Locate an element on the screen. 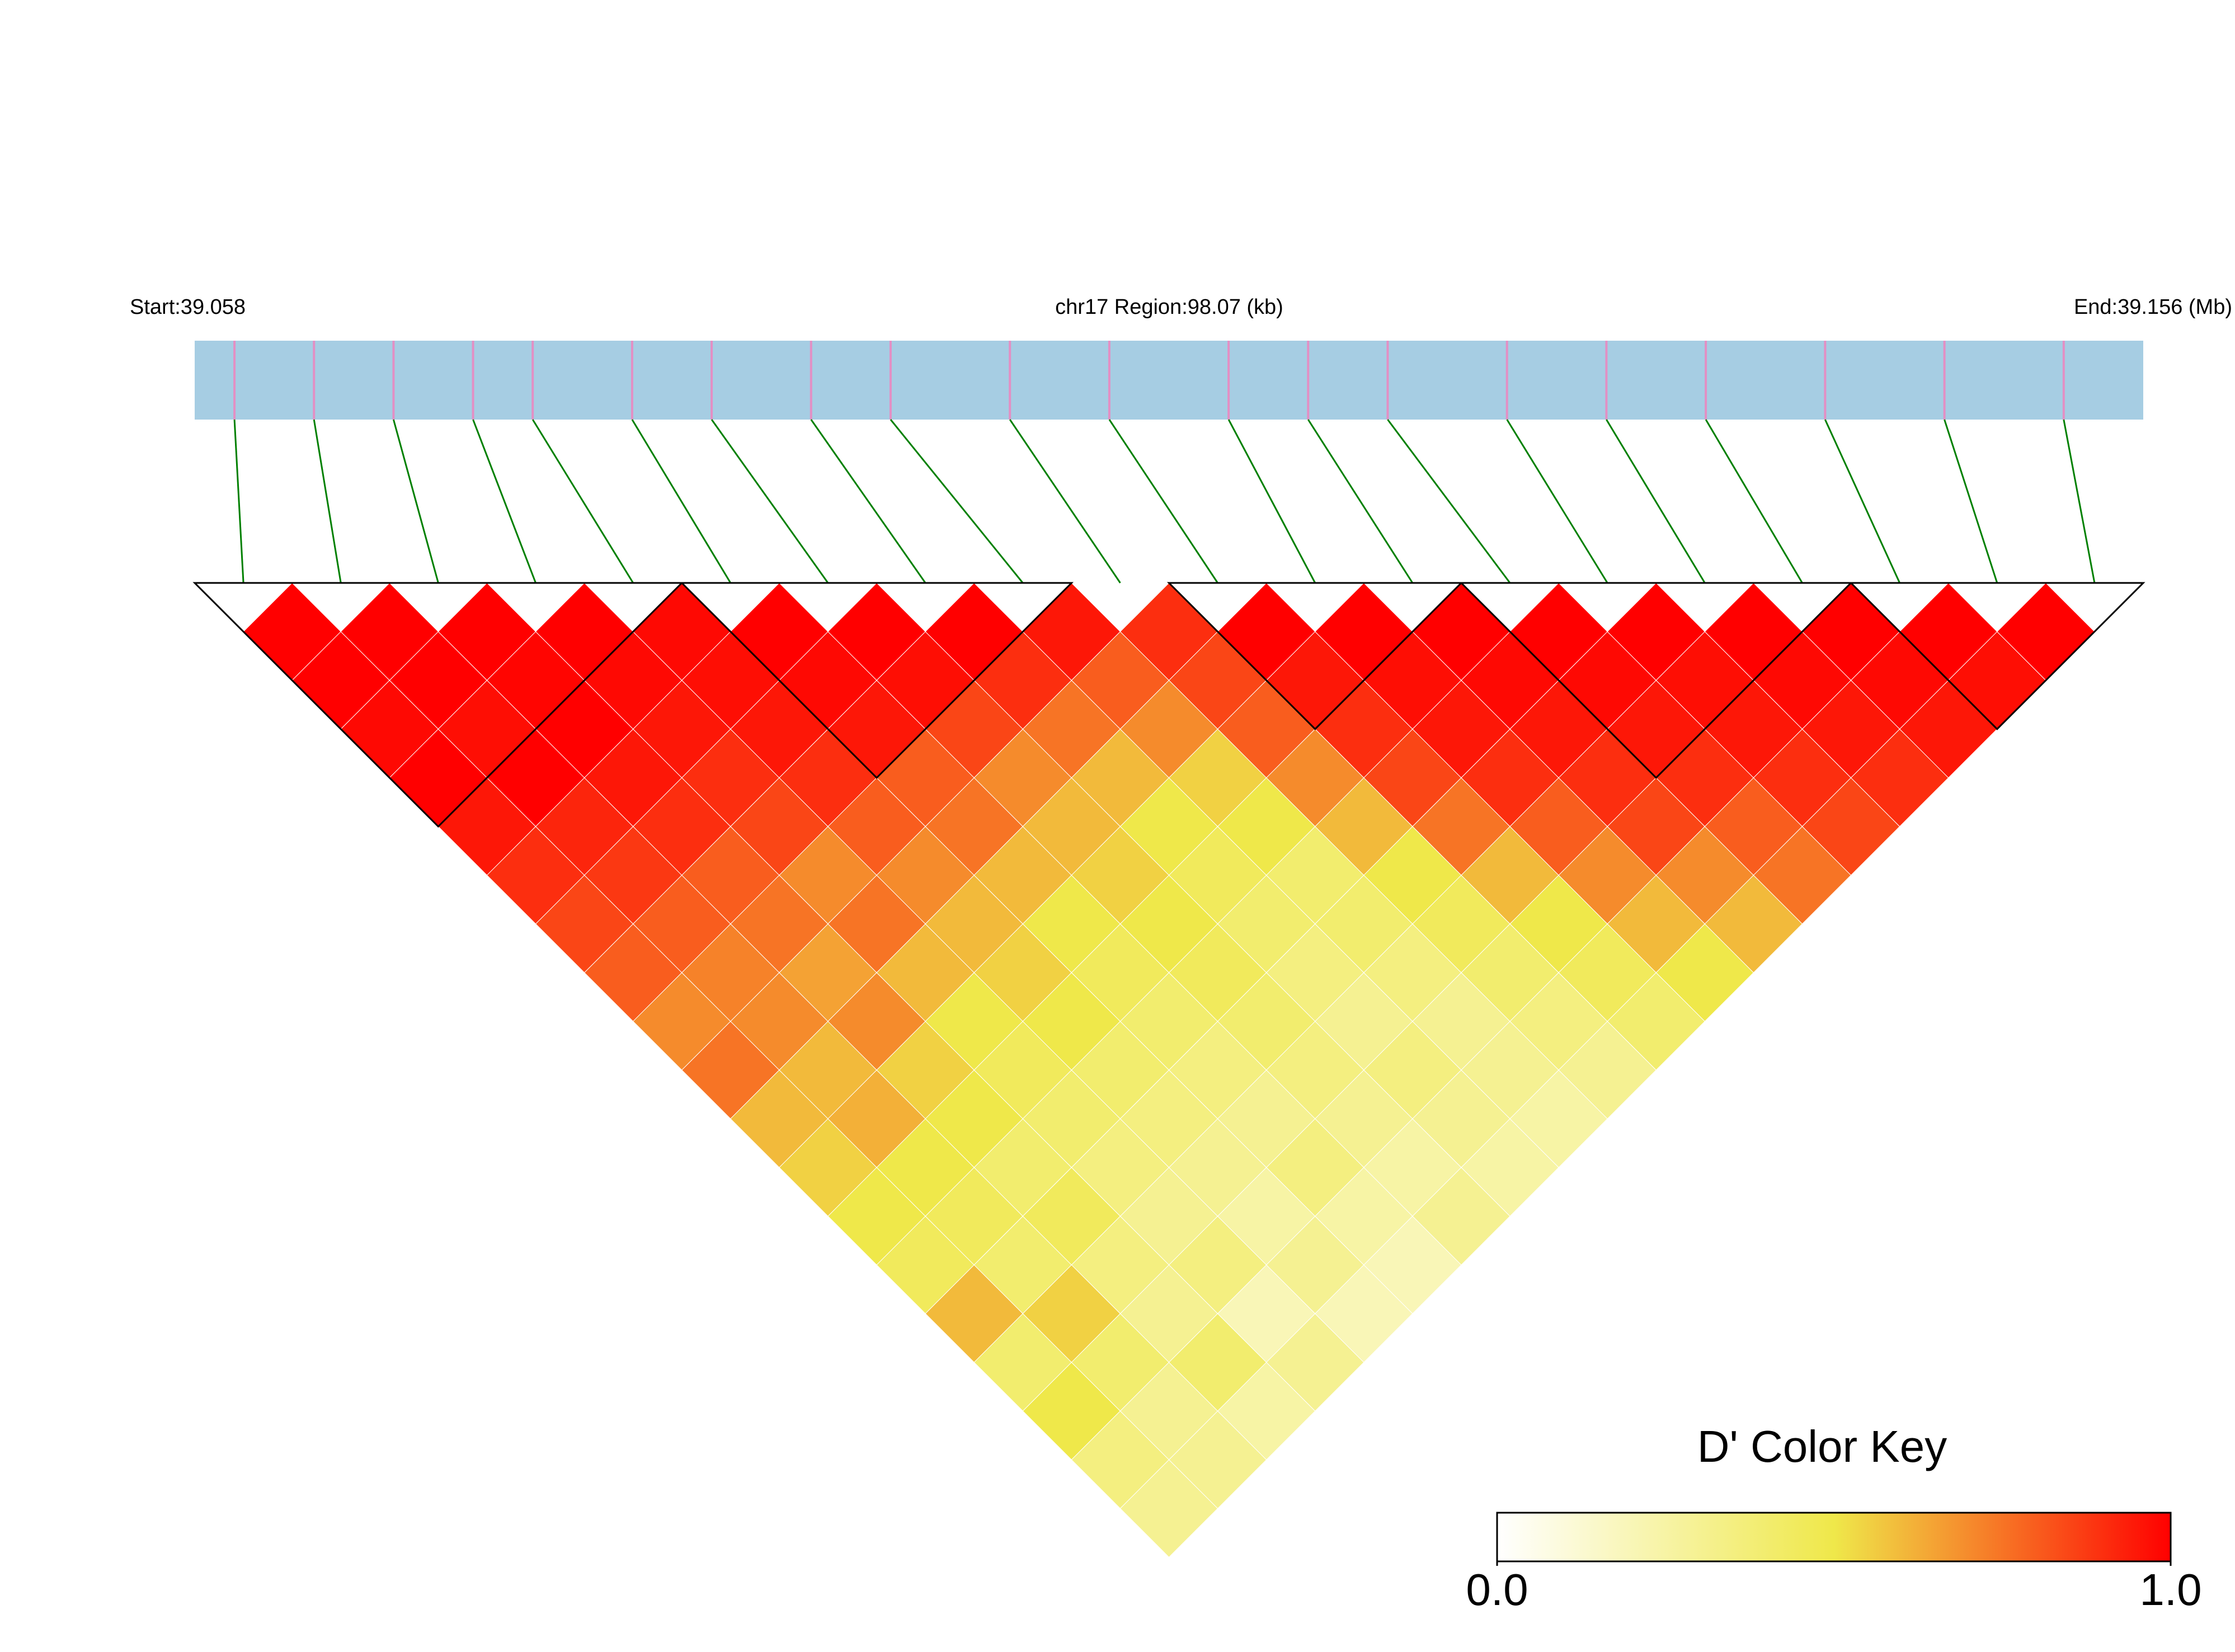 This screenshot has width=2235, height=1652. color-key-title: D' Color Key is located at coordinates (1822, 1446).